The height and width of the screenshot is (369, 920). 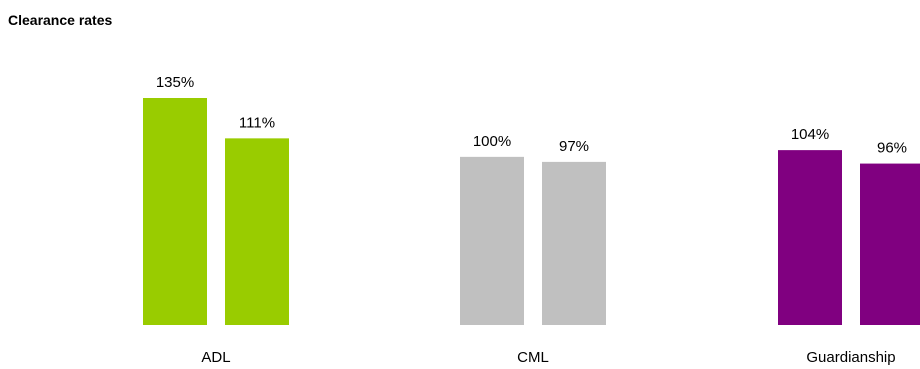 I want to click on category-label-guardianship: Guardianship, so click(x=850, y=357).